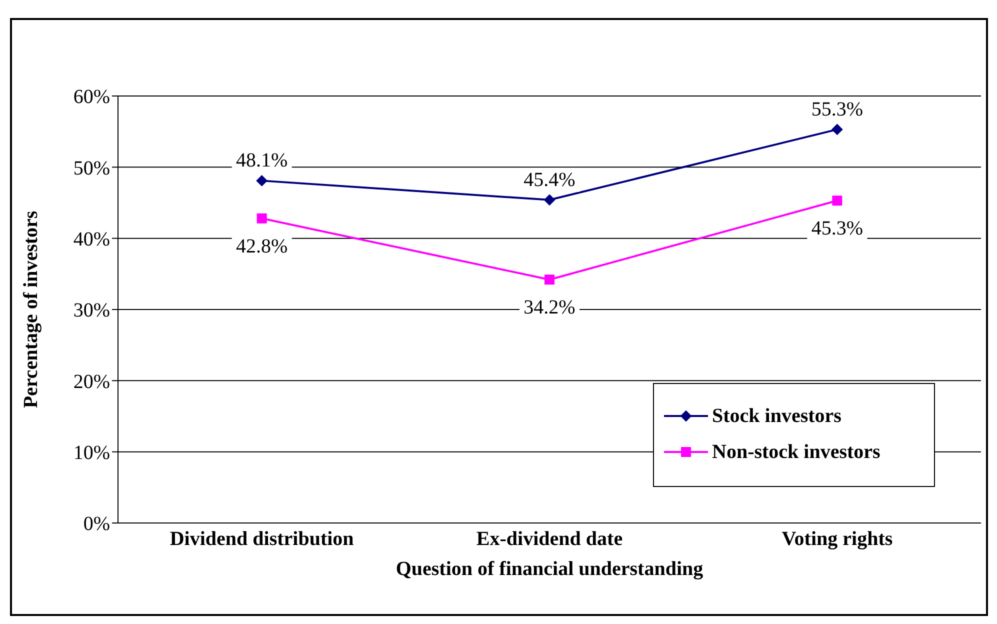  What do you see at coordinates (31, 309) in the screenshot?
I see `y-axis-title: Percentage of investors` at bounding box center [31, 309].